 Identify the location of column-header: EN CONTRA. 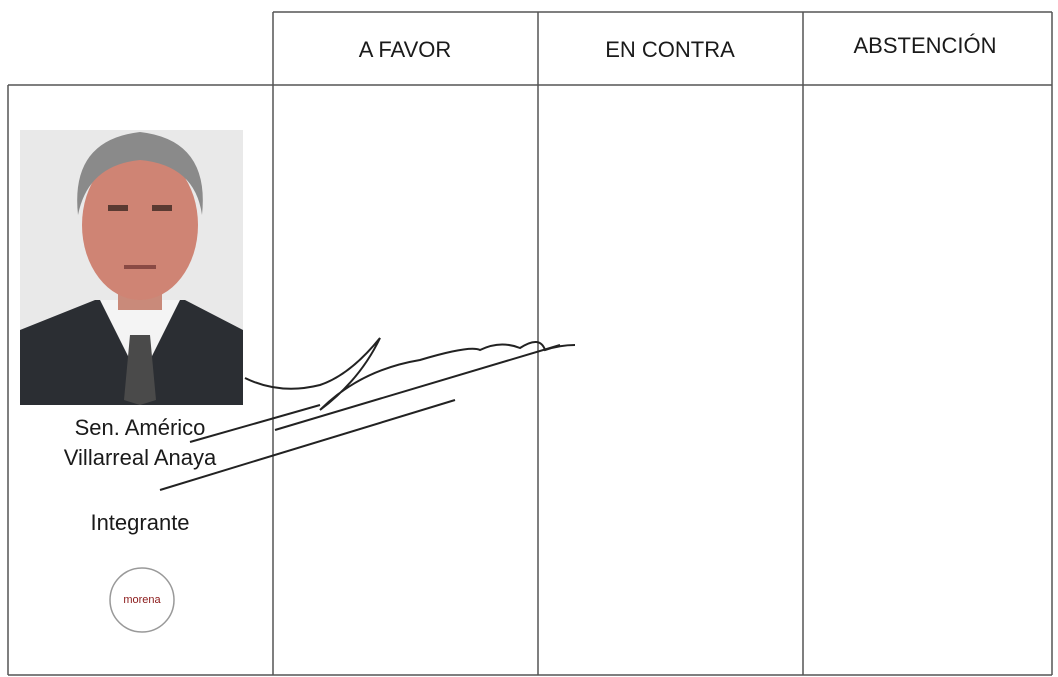
(670, 49).